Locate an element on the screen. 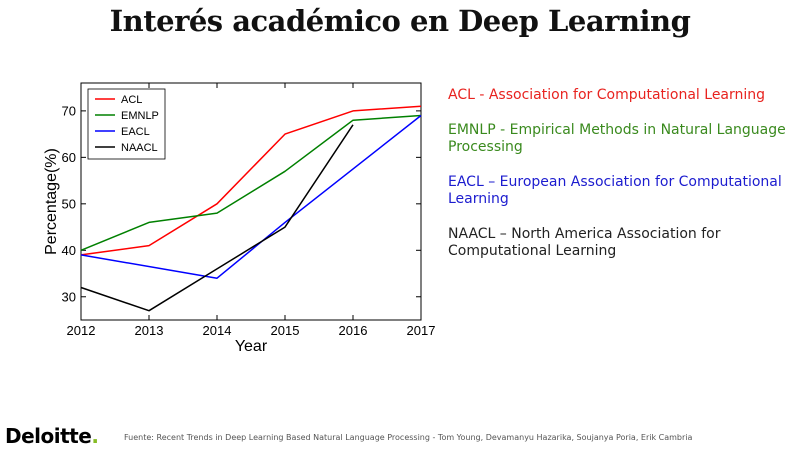  x-axis-title: Year is located at coordinates (251, 346).